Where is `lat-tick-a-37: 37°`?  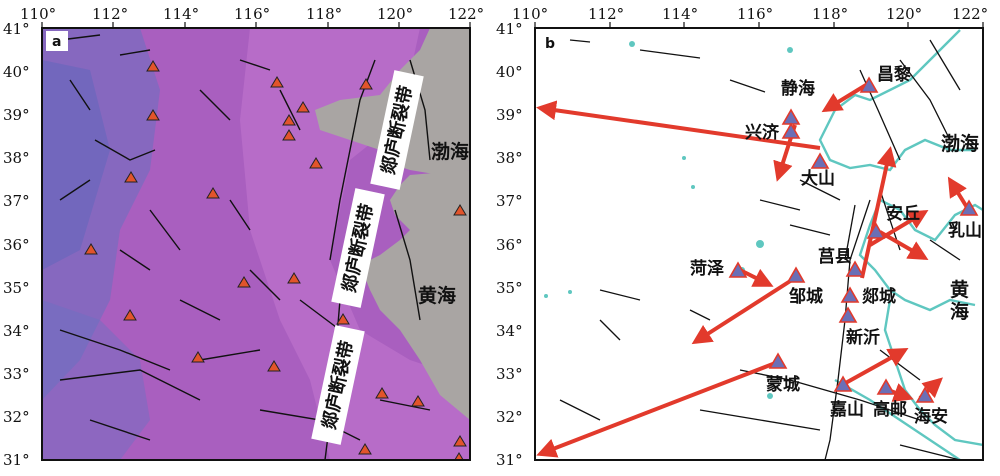
lat-tick-a-37: 37° is located at coordinates (16, 201).